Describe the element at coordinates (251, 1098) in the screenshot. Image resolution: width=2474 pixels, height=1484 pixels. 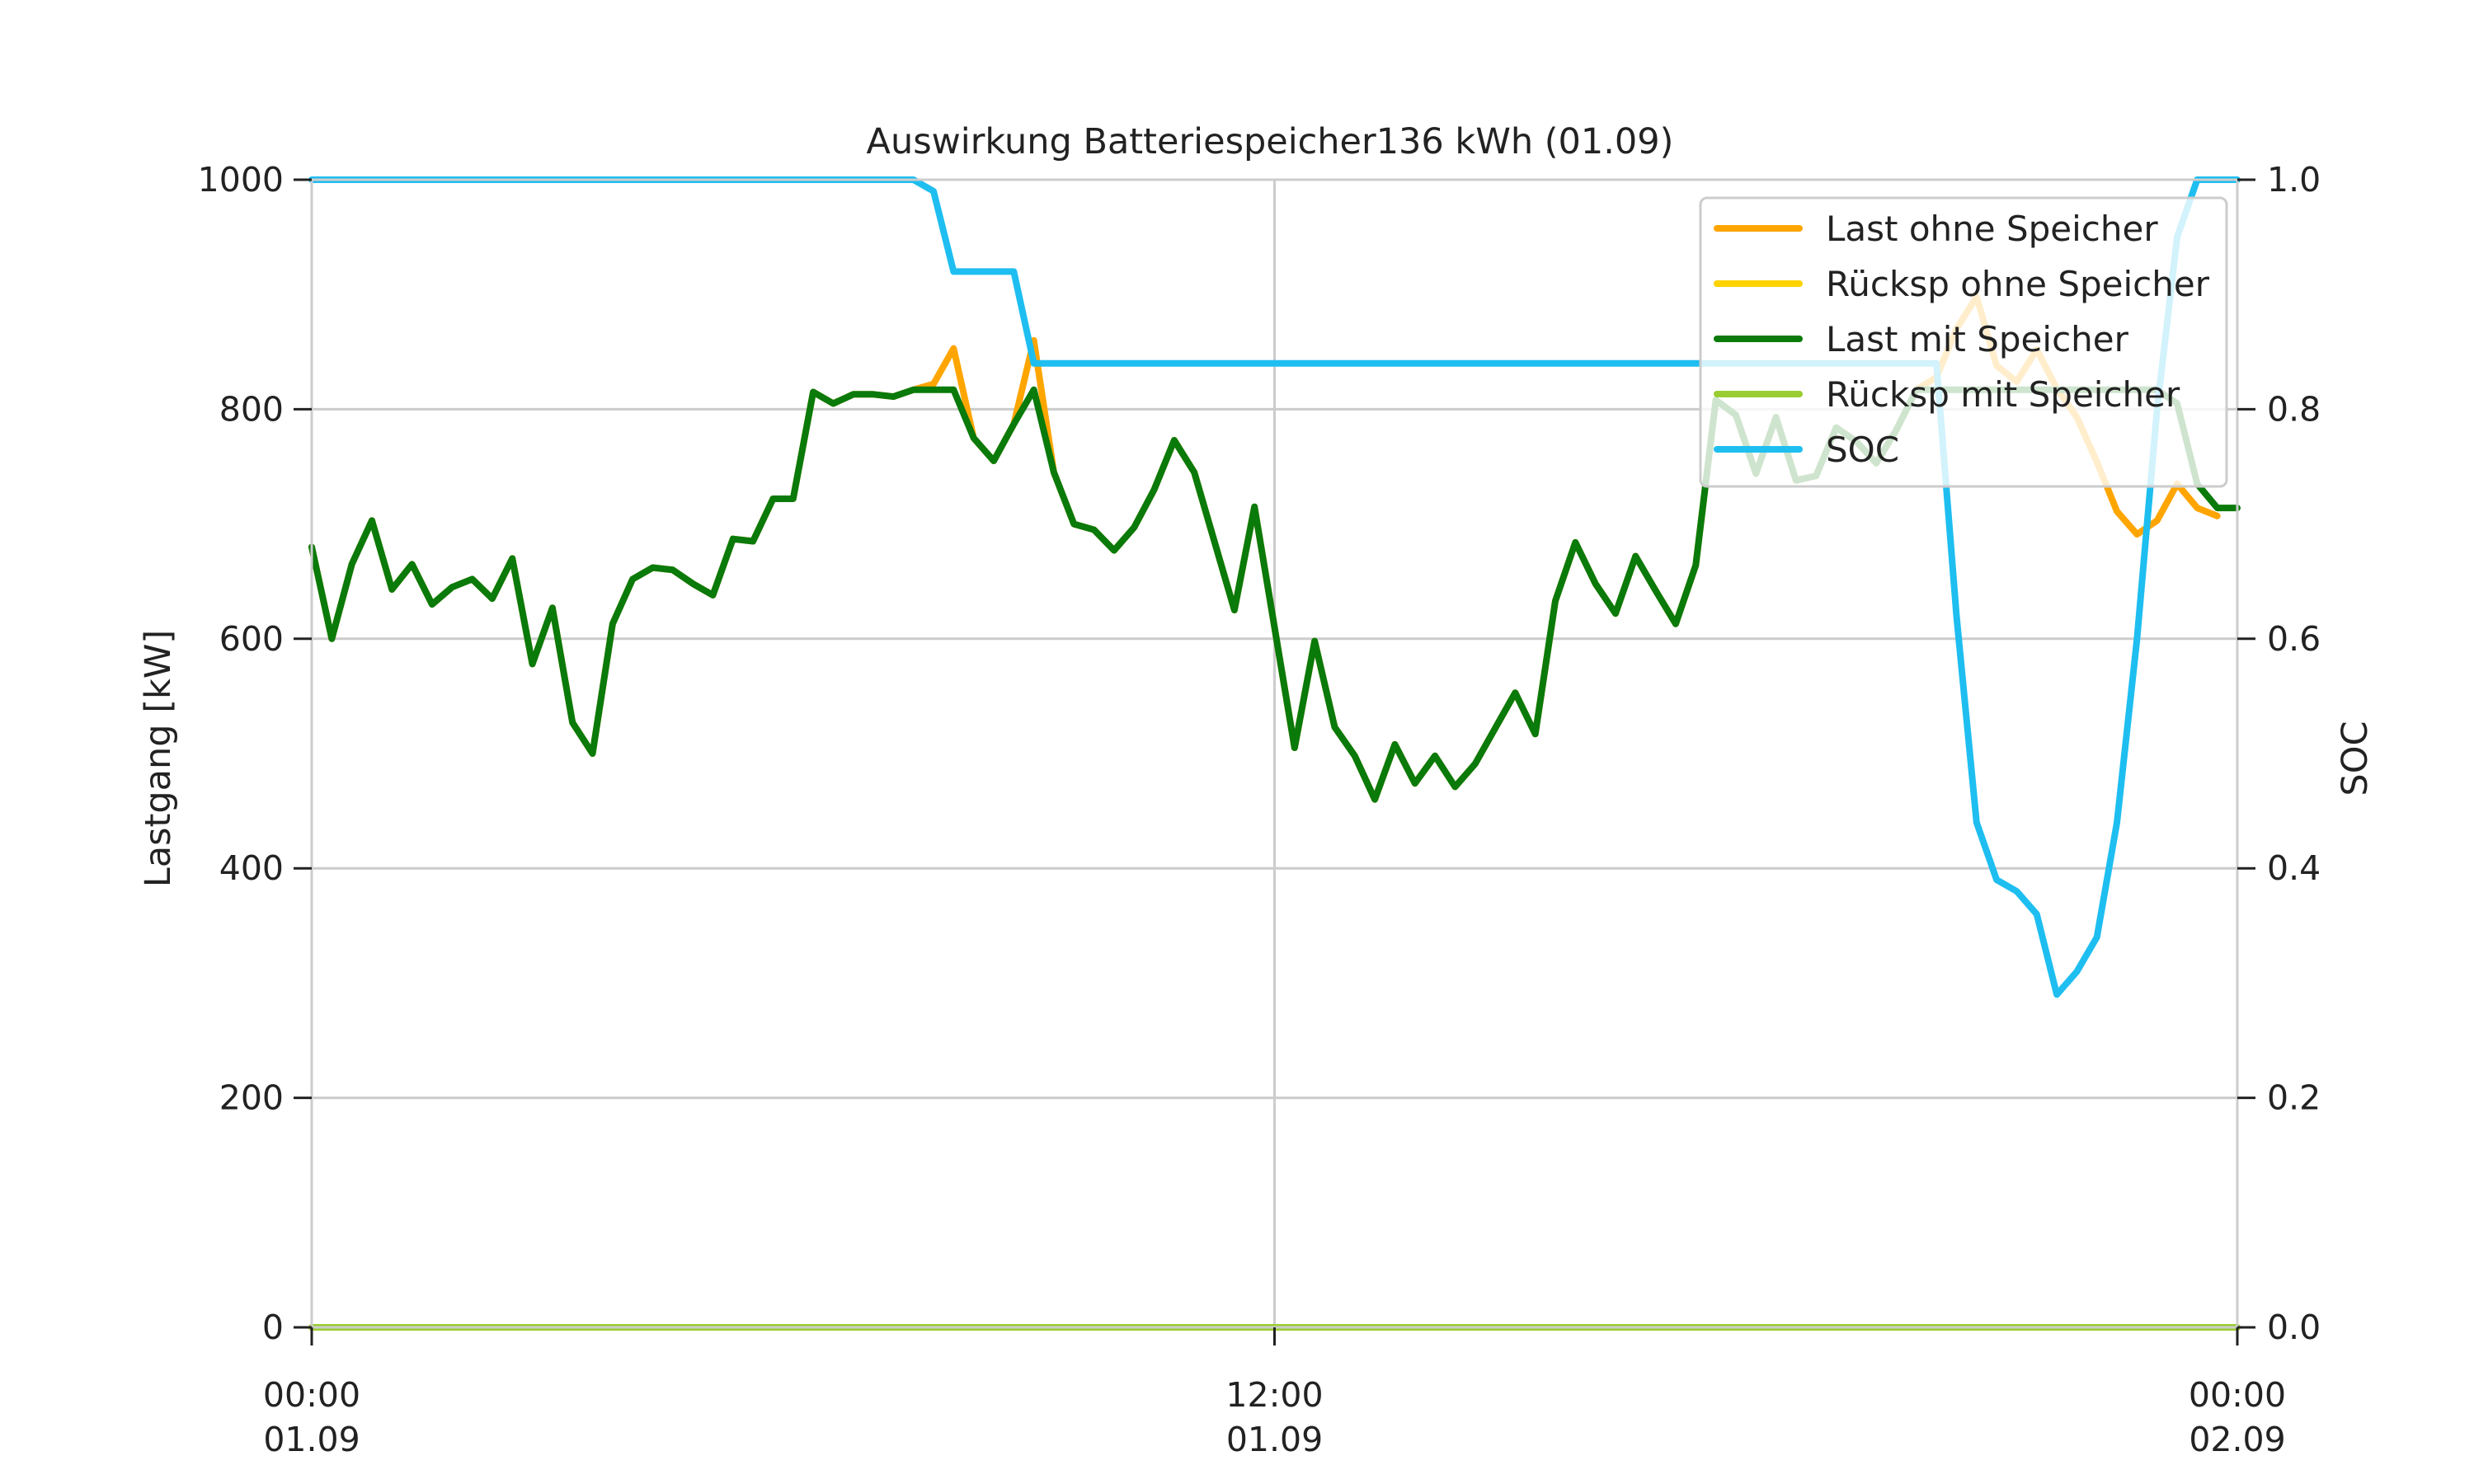
I see `y-tick-label: 200` at that location.